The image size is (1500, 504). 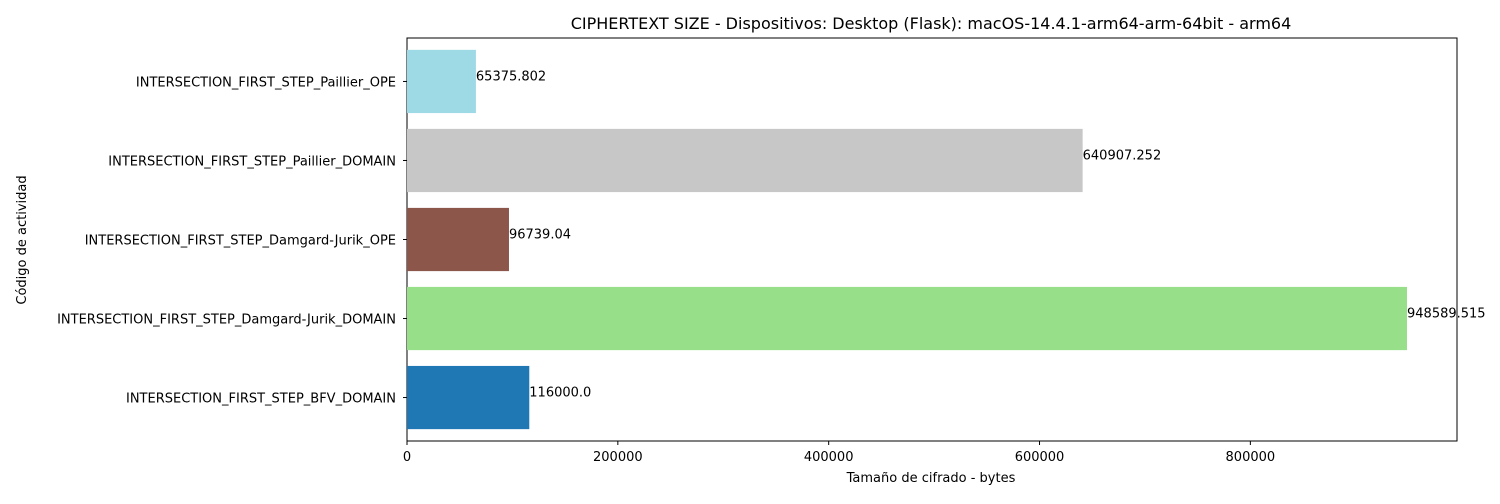 What do you see at coordinates (618, 457) in the screenshot?
I see `x-tick-label: 200000` at bounding box center [618, 457].